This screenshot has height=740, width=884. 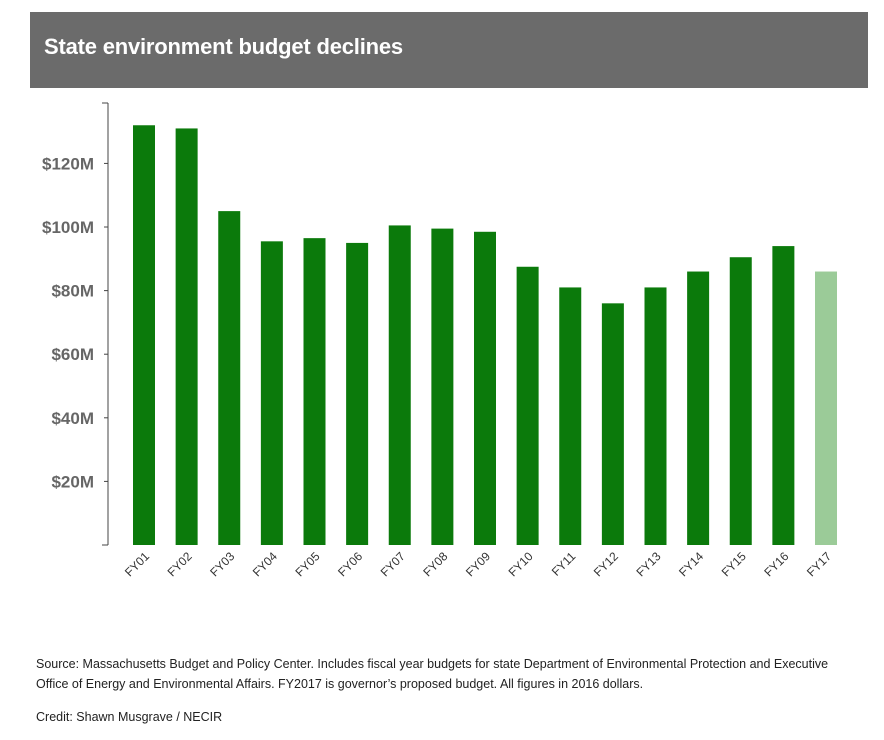 What do you see at coordinates (648, 564) in the screenshot?
I see `x-tick-label: FY13` at bounding box center [648, 564].